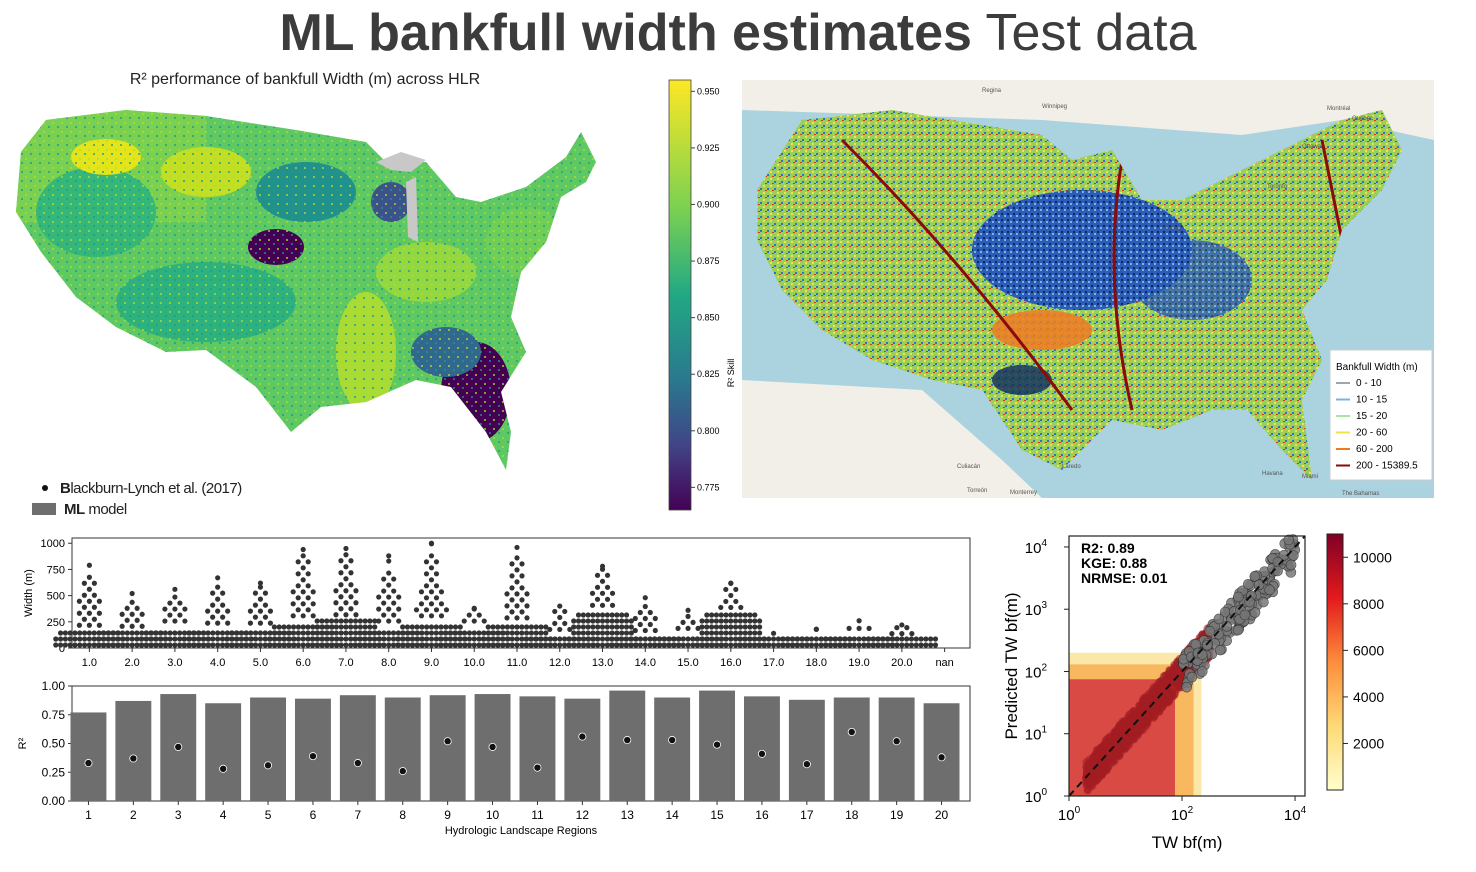 Image resolution: width=1476 pixels, height=872 pixels. What do you see at coordinates (1387, 466) in the screenshot?
I see `bankfull-legend-item: 200 - 15389.5` at bounding box center [1387, 466].